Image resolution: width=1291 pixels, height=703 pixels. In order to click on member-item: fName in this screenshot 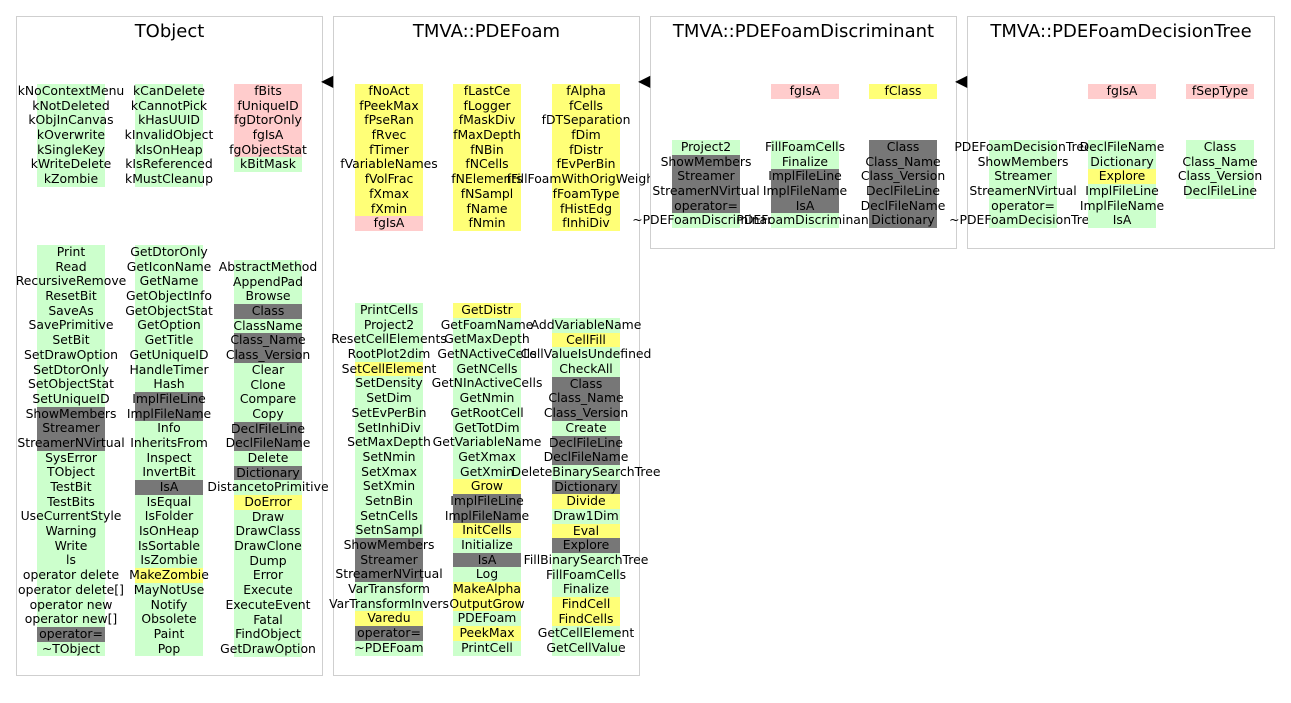, I will do `click(487, 209)`.